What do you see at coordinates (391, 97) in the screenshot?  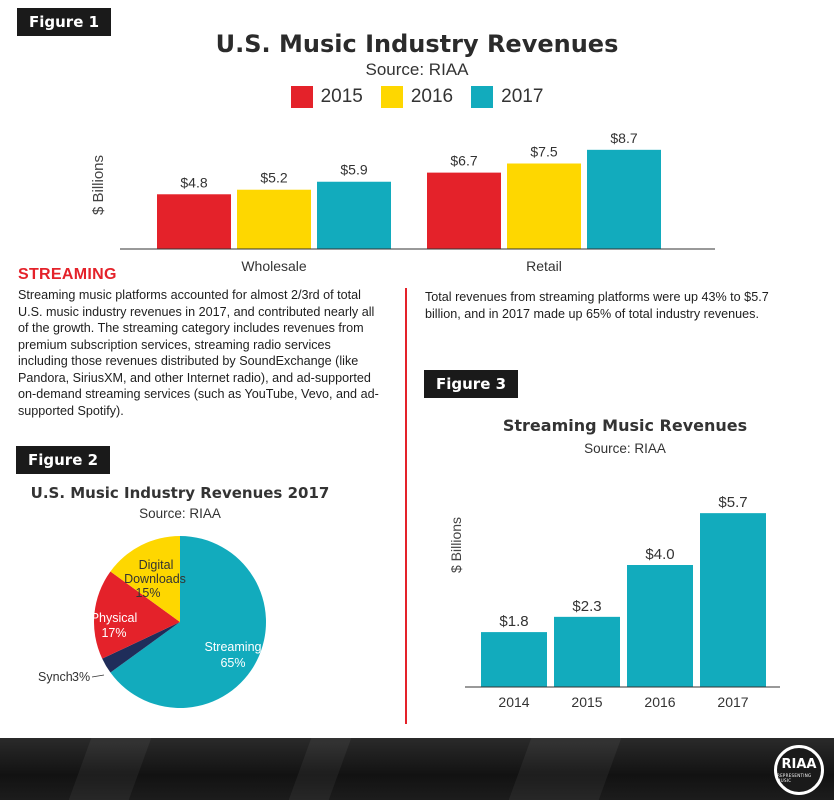 I see `legend-swatch-2016` at bounding box center [391, 97].